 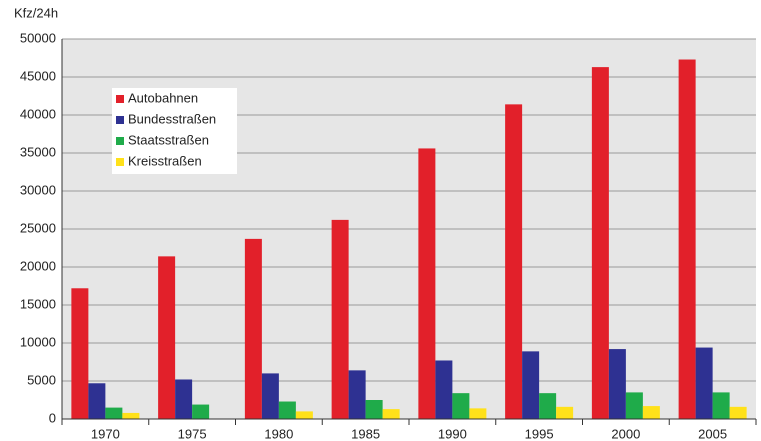 I want to click on y-tick-label: 45000, so click(x=38, y=75).